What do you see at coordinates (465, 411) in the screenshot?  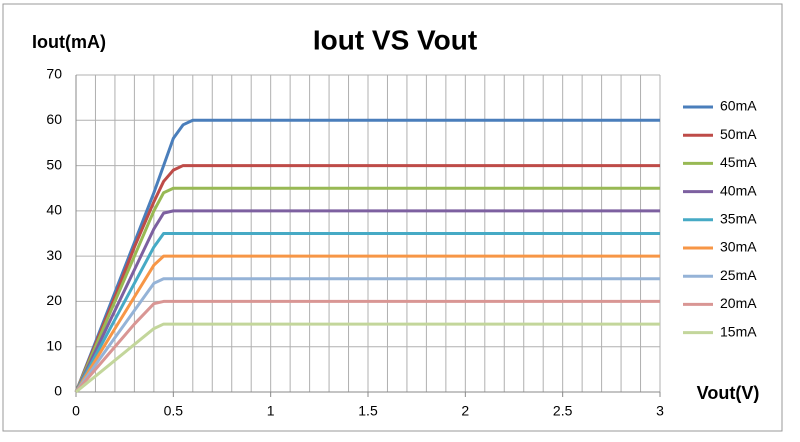 I see `x-tick-label: 2` at bounding box center [465, 411].